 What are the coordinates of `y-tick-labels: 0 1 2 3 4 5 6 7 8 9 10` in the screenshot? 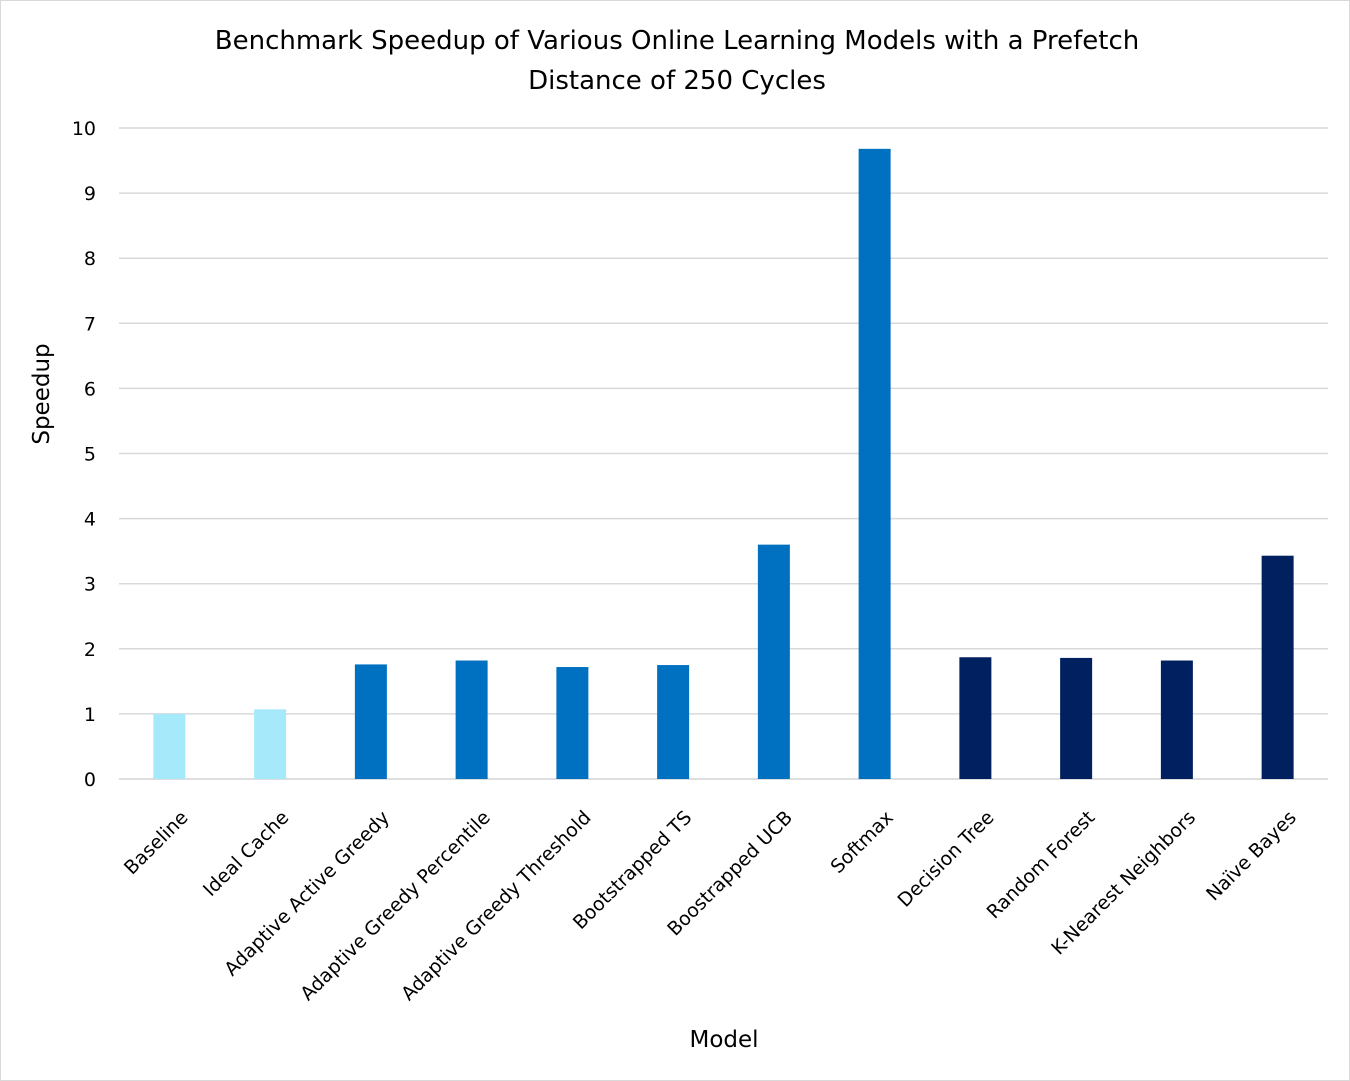 It's located at (84, 454).